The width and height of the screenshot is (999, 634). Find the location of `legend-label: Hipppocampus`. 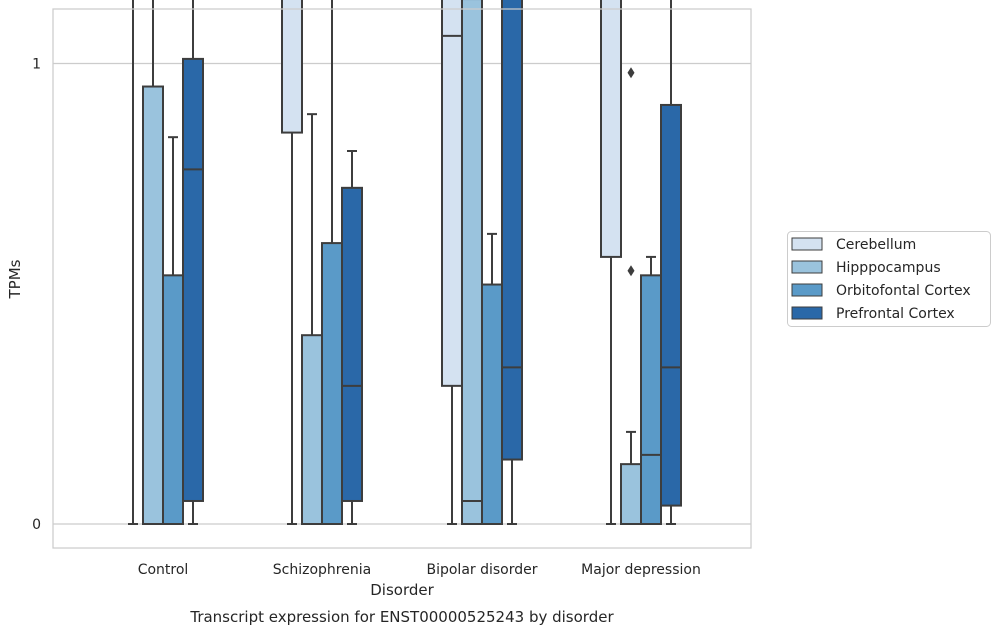

legend-label: Hipppocampus is located at coordinates (888, 268).